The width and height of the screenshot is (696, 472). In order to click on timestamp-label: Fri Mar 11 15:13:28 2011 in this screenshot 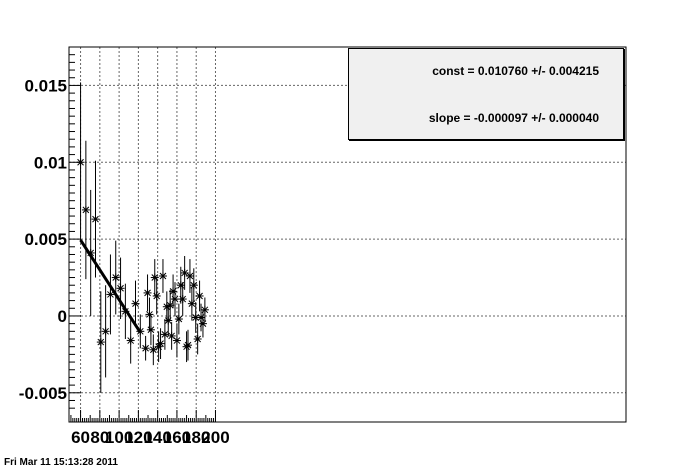, I will do `click(61, 462)`.